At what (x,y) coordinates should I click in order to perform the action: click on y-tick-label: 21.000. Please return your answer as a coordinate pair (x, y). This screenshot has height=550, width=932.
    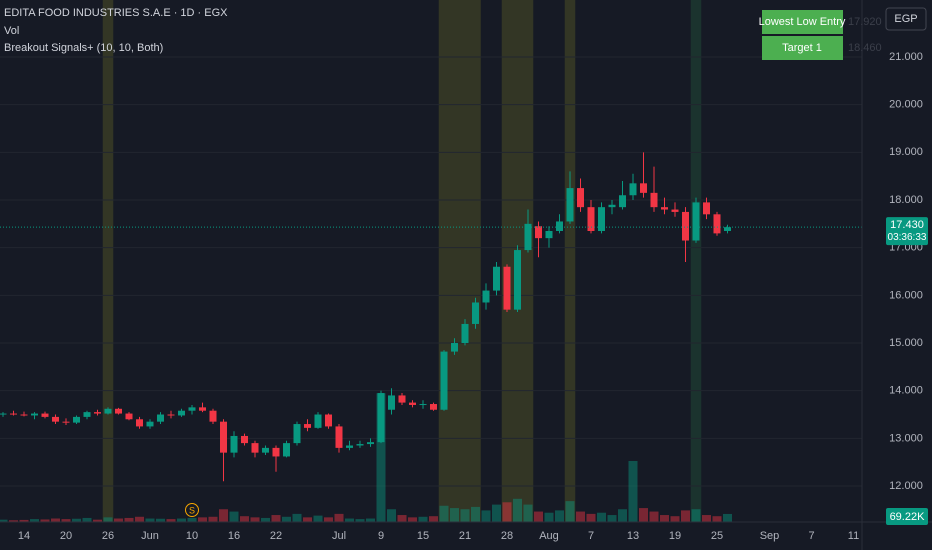
    Looking at the image, I should click on (906, 57).